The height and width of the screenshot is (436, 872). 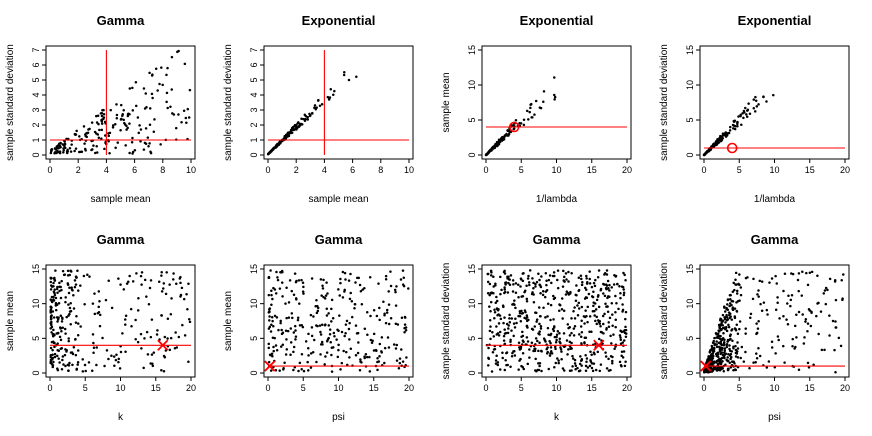 What do you see at coordinates (339, 239) in the screenshot?
I see `chart-title: Gamma` at bounding box center [339, 239].